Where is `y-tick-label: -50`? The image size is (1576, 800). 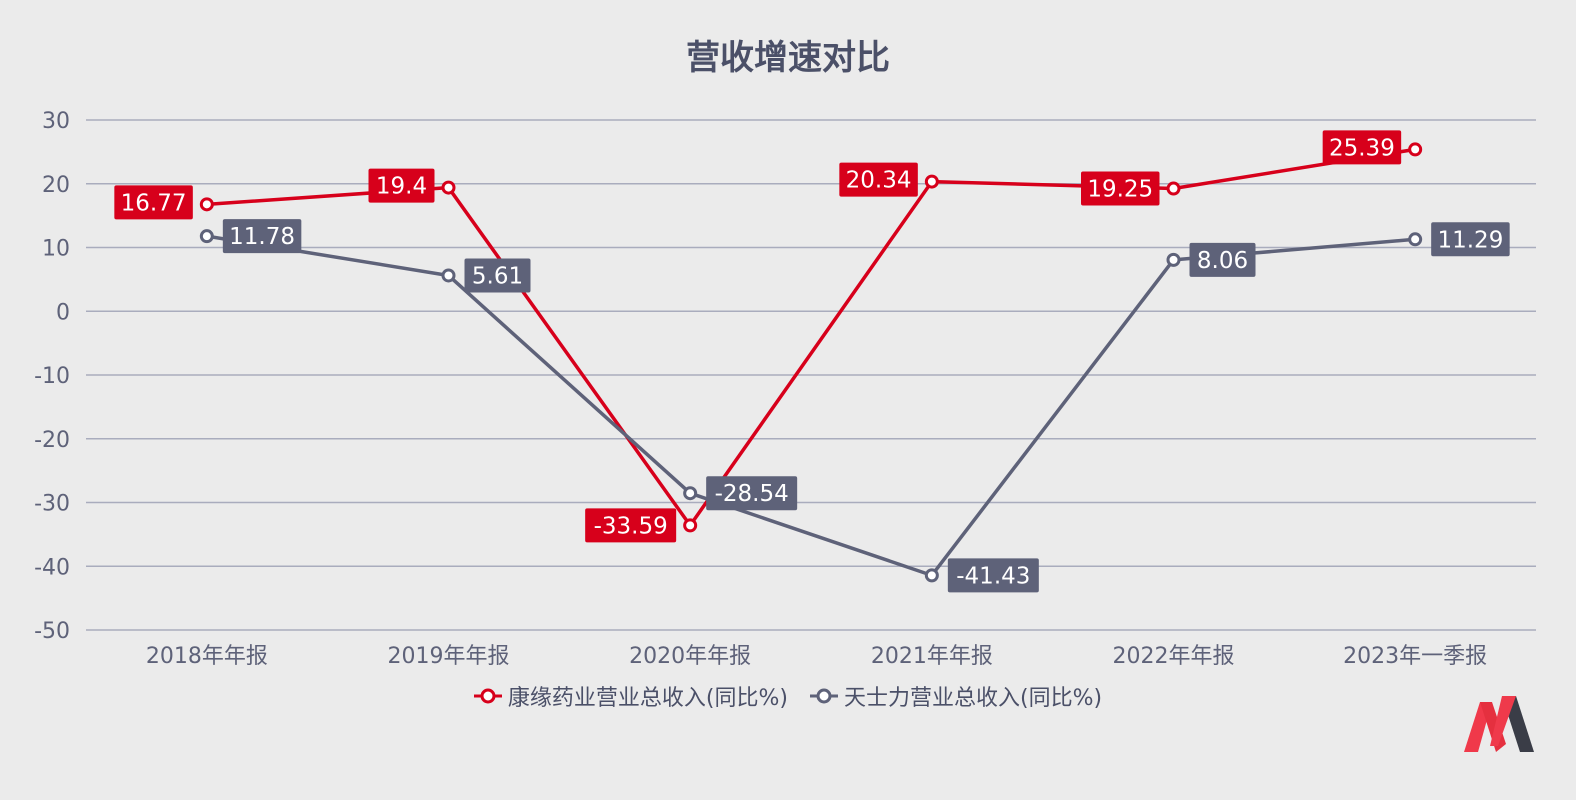
y-tick-label: -50 is located at coordinates (52, 631).